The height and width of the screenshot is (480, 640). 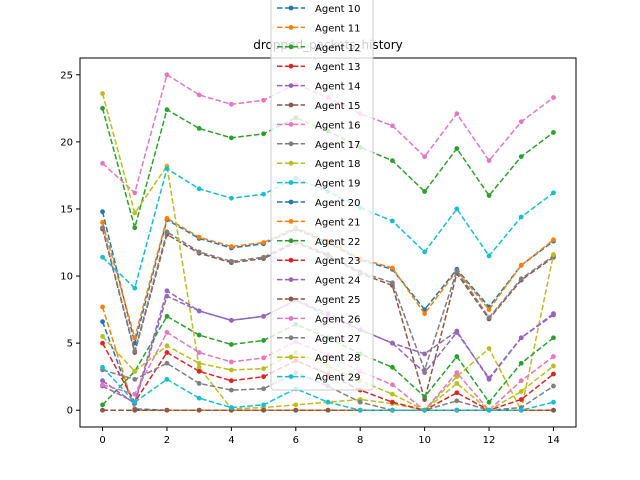 What do you see at coordinates (553, 440) in the screenshot?
I see `x-tick-label: 14` at bounding box center [553, 440].